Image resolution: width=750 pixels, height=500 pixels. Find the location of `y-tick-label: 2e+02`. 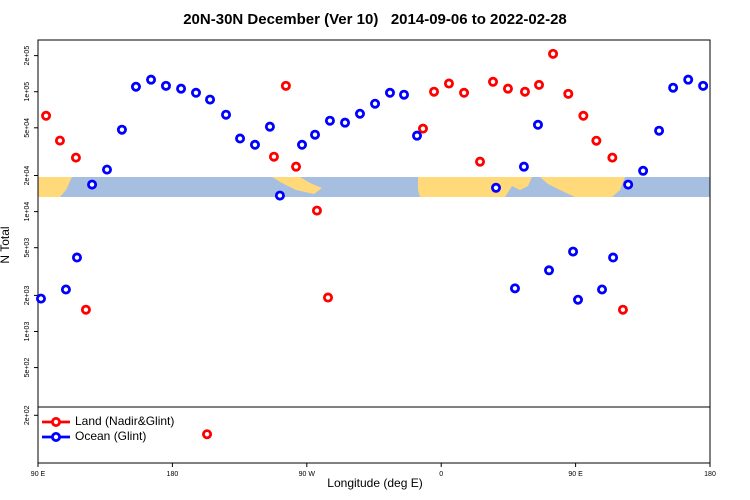

y-tick-label: 2e+02 is located at coordinates (27, 415).